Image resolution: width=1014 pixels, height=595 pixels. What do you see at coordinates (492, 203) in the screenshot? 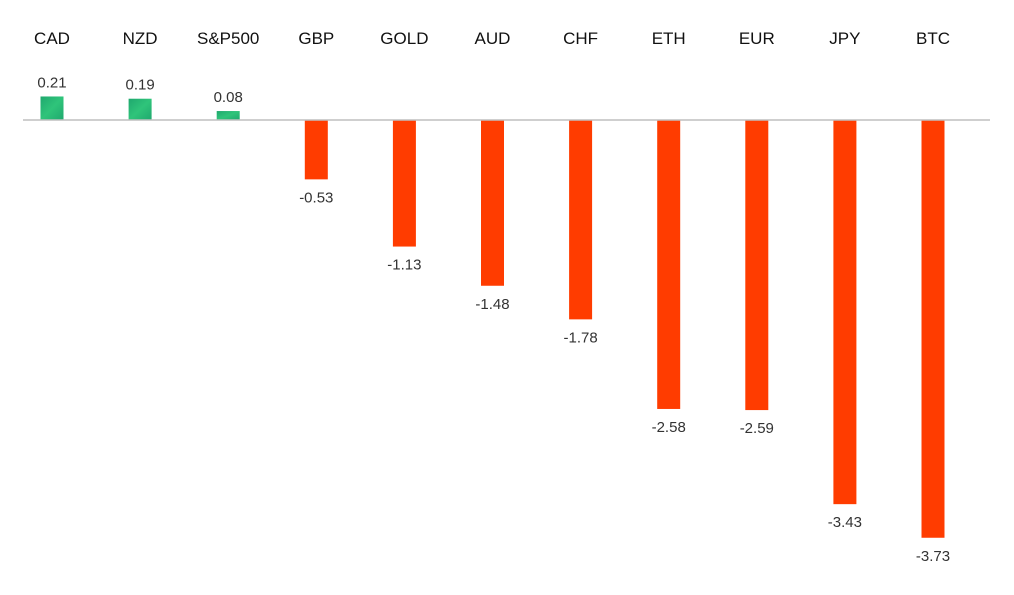
I see `bar-aud` at bounding box center [492, 203].